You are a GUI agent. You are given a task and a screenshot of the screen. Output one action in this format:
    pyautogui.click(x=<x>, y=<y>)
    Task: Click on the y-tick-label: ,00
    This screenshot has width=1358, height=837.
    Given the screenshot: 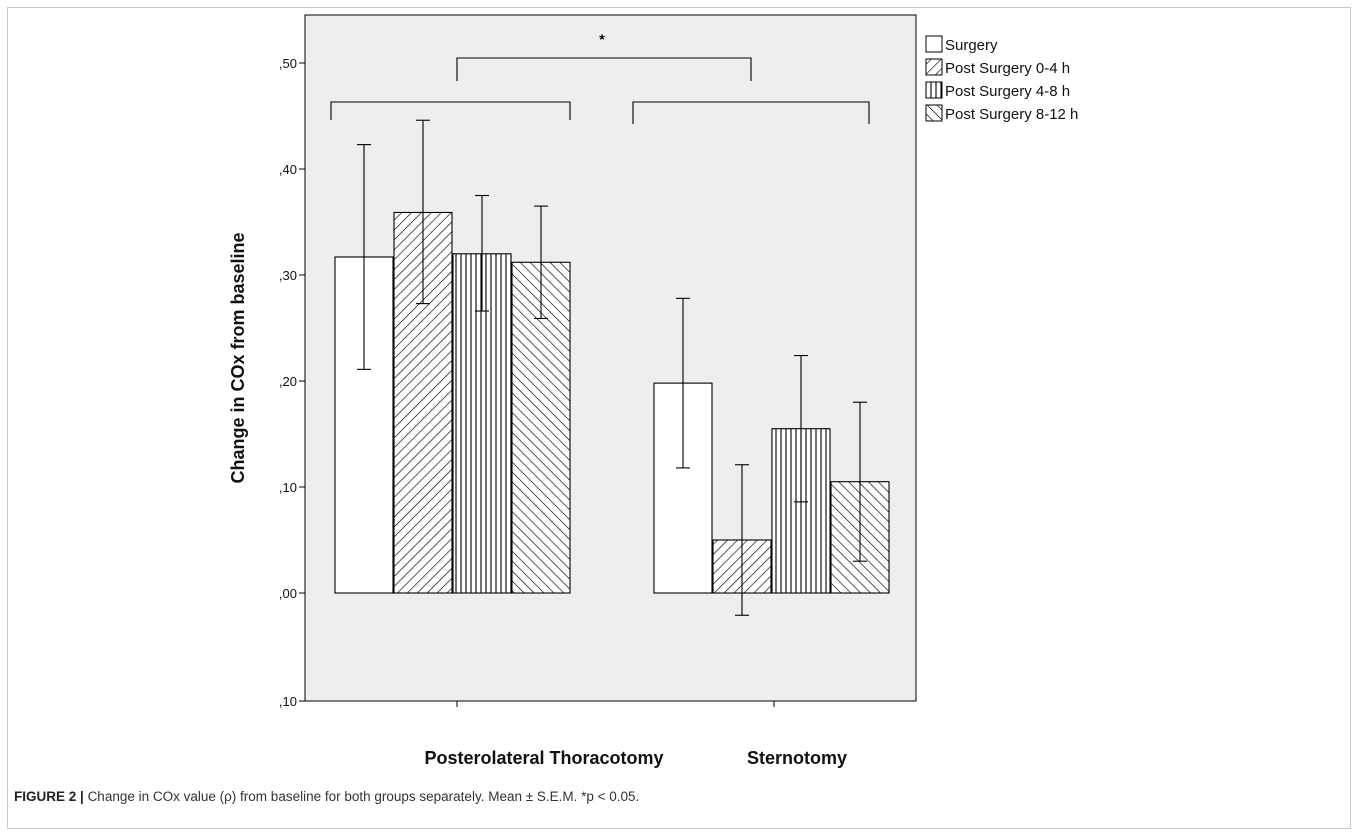 What is the action you would take?
    pyautogui.click(x=288, y=593)
    